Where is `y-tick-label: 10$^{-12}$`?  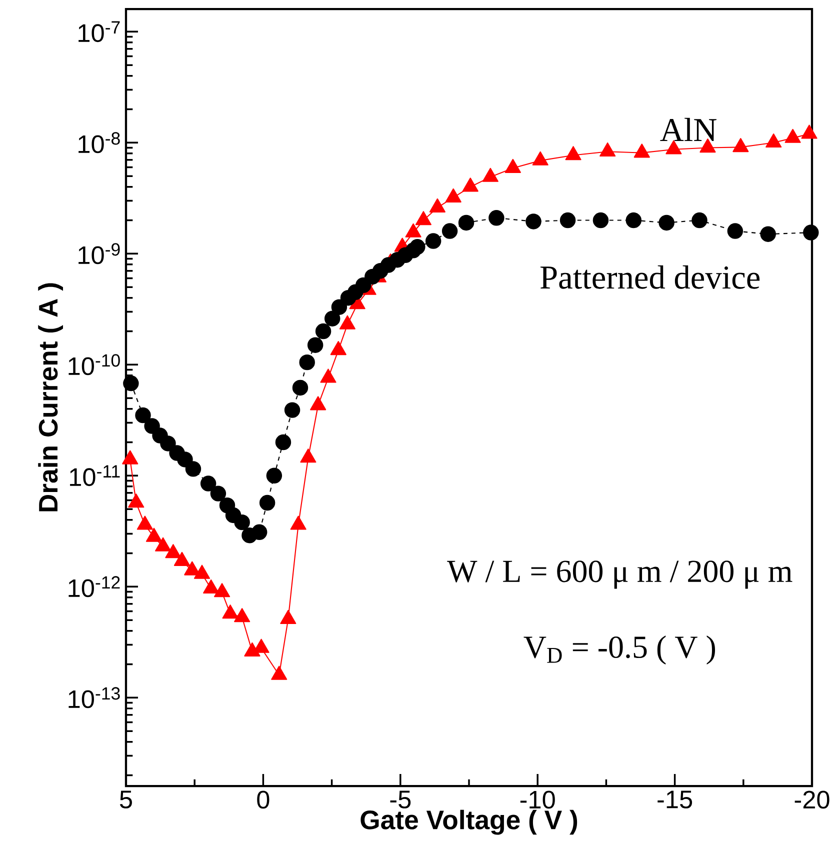 y-tick-label: 10$^{-12}$ is located at coordinates (94, 587).